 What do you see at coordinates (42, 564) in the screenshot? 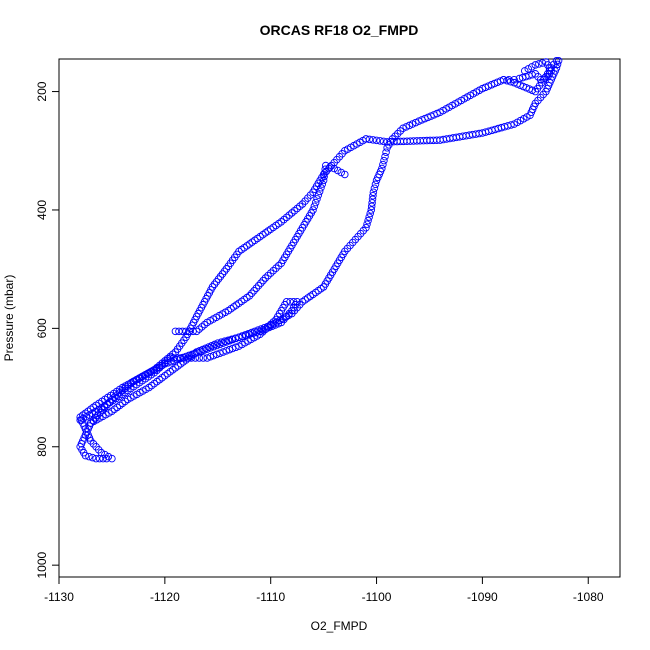
I see `y-tick-label: 1000` at bounding box center [42, 564].